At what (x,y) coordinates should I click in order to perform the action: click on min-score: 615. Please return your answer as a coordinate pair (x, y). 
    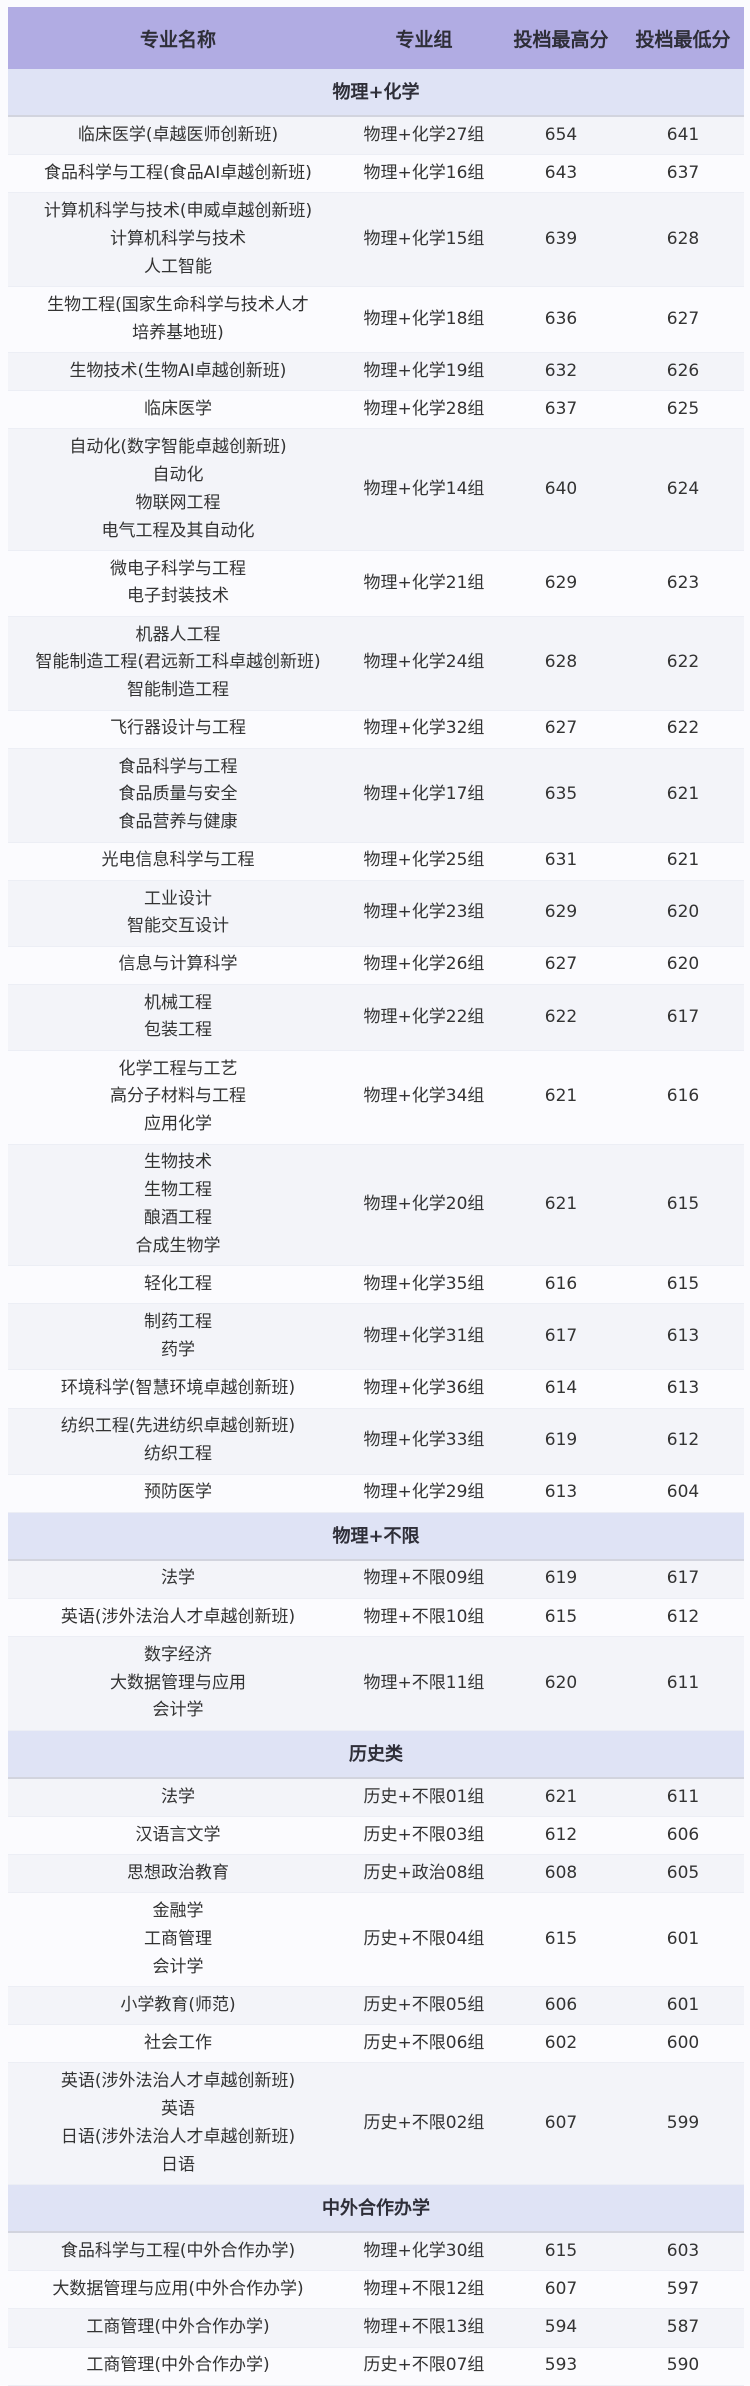
    Looking at the image, I should click on (683, 1283).